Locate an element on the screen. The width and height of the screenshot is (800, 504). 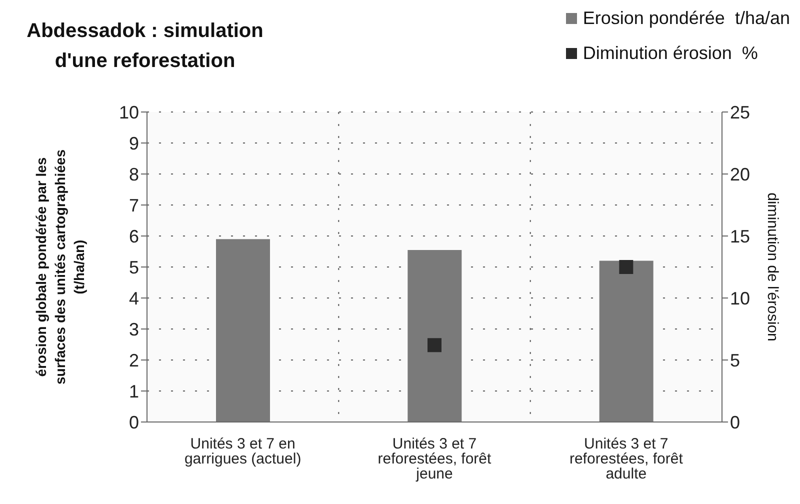
y-tick-label: 4 is located at coordinates (133, 298).